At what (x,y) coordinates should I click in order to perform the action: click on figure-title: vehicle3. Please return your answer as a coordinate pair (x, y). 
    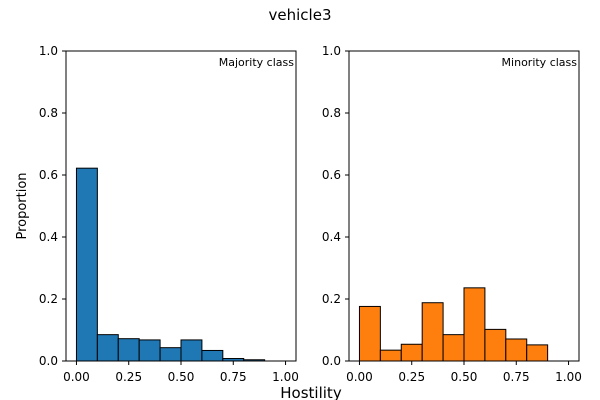
    Looking at the image, I should click on (300, 15).